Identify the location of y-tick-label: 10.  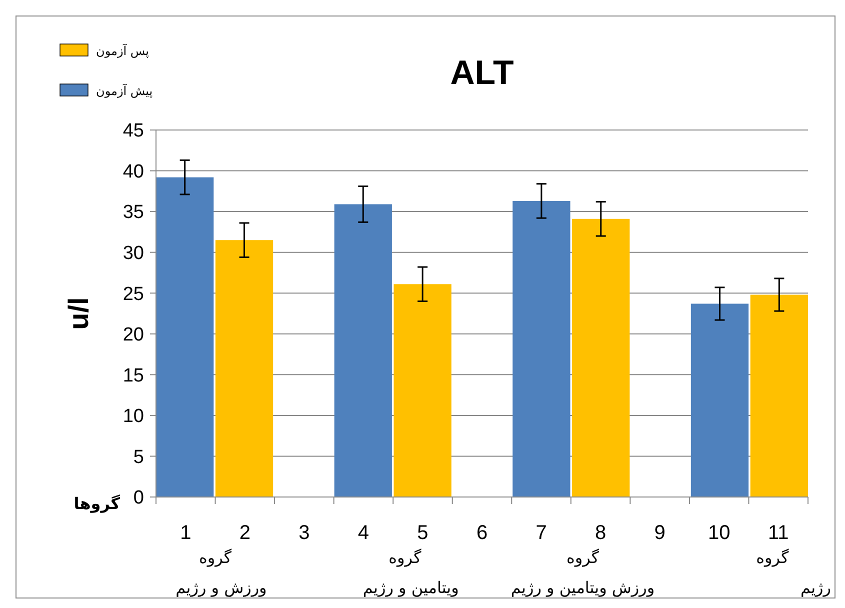
(133, 417).